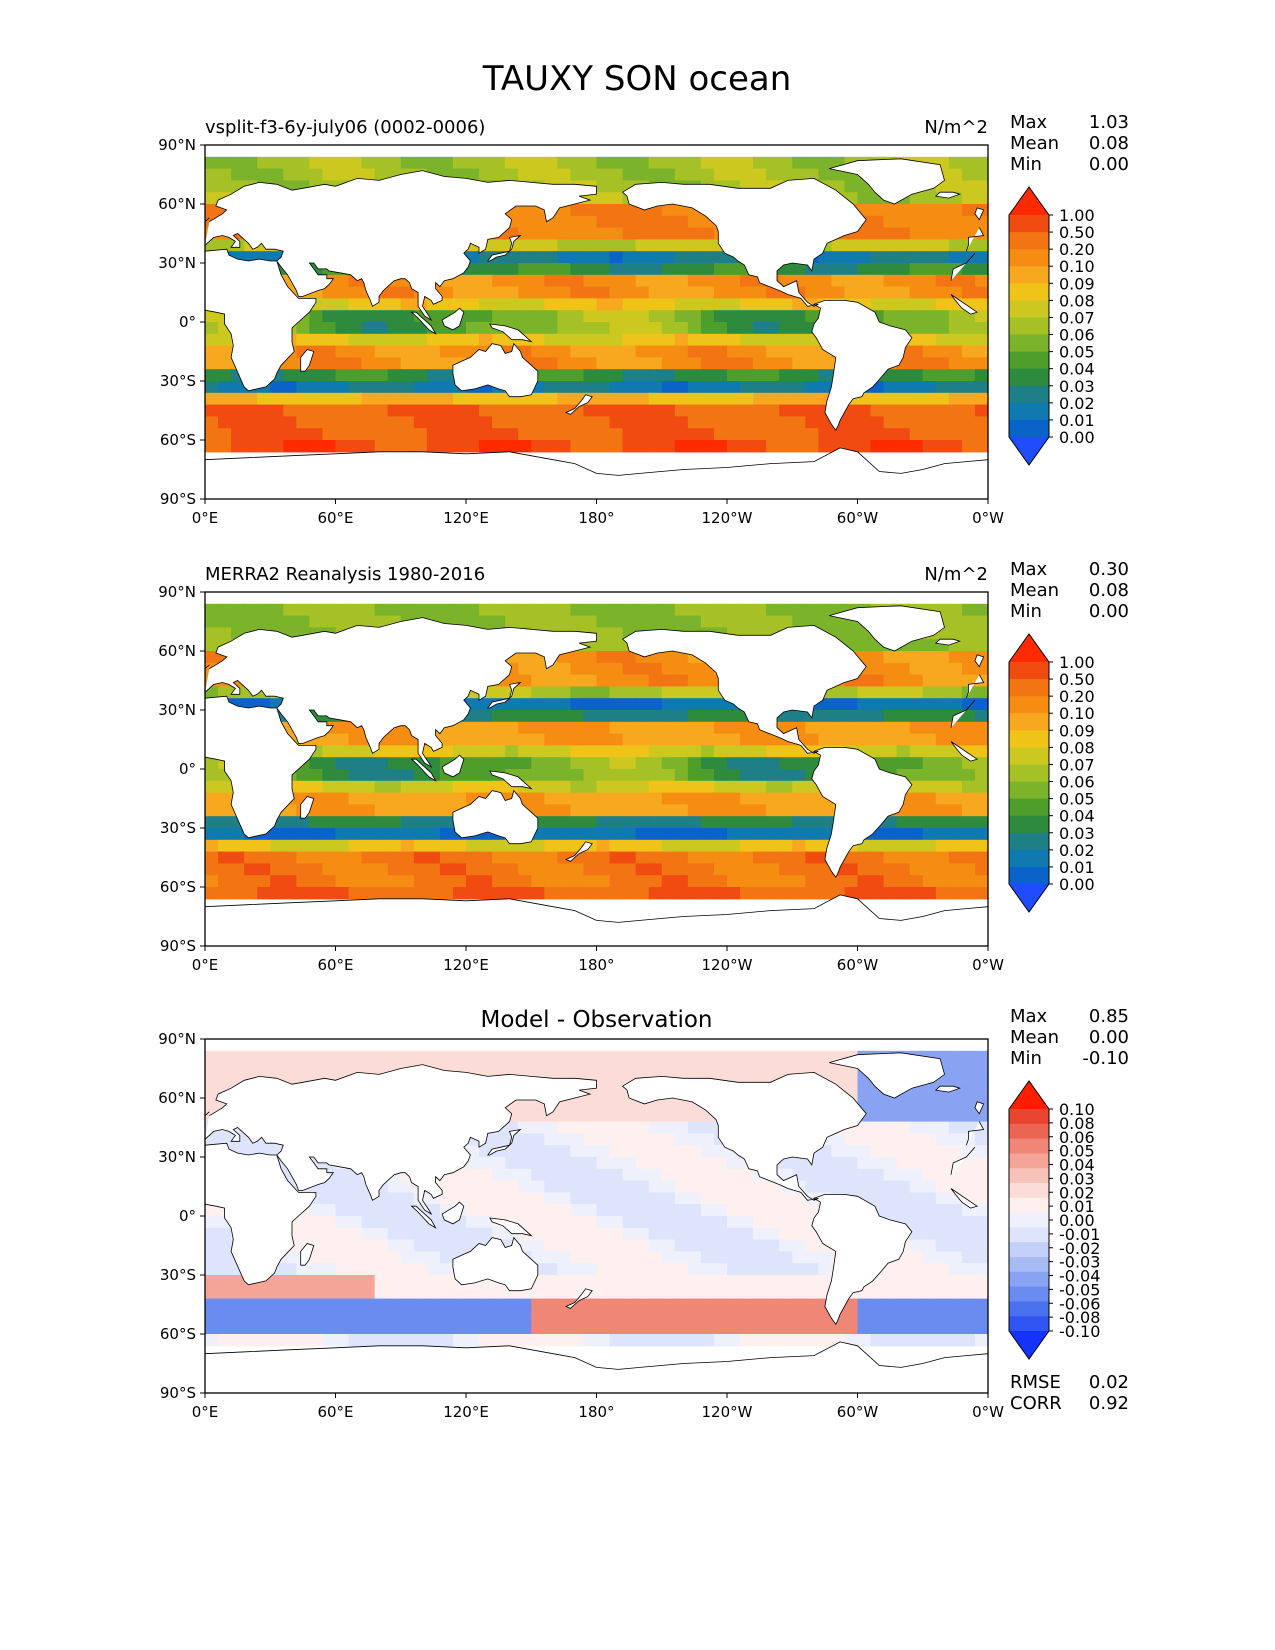 The height and width of the screenshot is (1650, 1275). What do you see at coordinates (596, 1198) in the screenshot?
I see `map-field` at bounding box center [596, 1198].